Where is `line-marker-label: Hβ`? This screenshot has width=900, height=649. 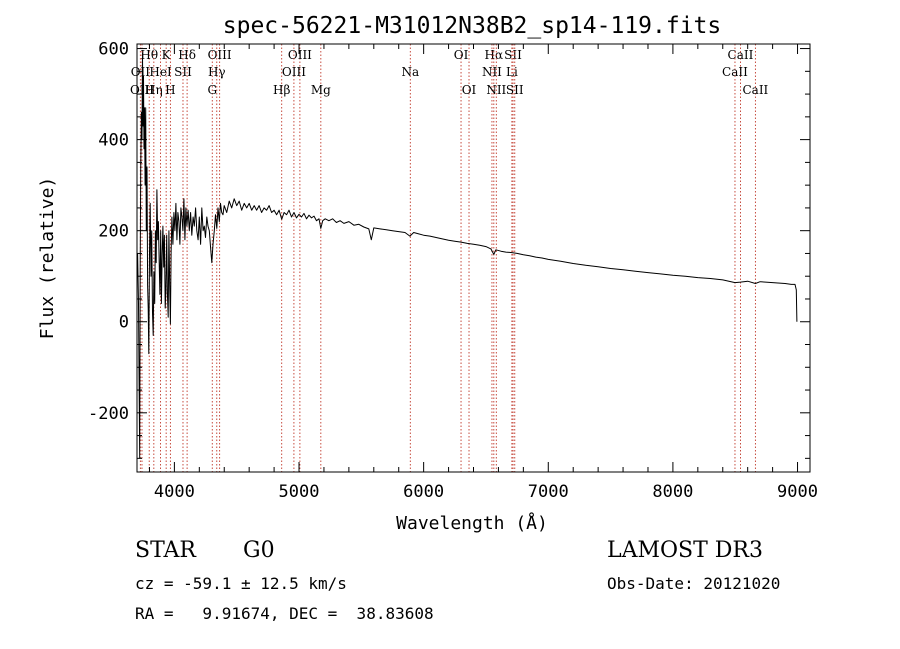 line-marker-label: Hβ is located at coordinates (281, 90).